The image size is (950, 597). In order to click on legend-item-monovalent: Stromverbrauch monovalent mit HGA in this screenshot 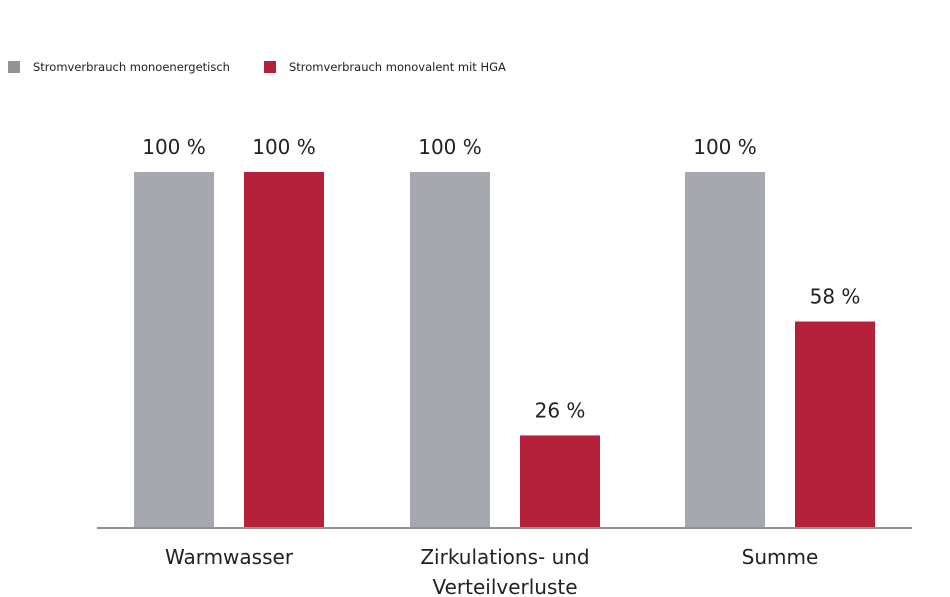, I will do `click(384, 67)`.